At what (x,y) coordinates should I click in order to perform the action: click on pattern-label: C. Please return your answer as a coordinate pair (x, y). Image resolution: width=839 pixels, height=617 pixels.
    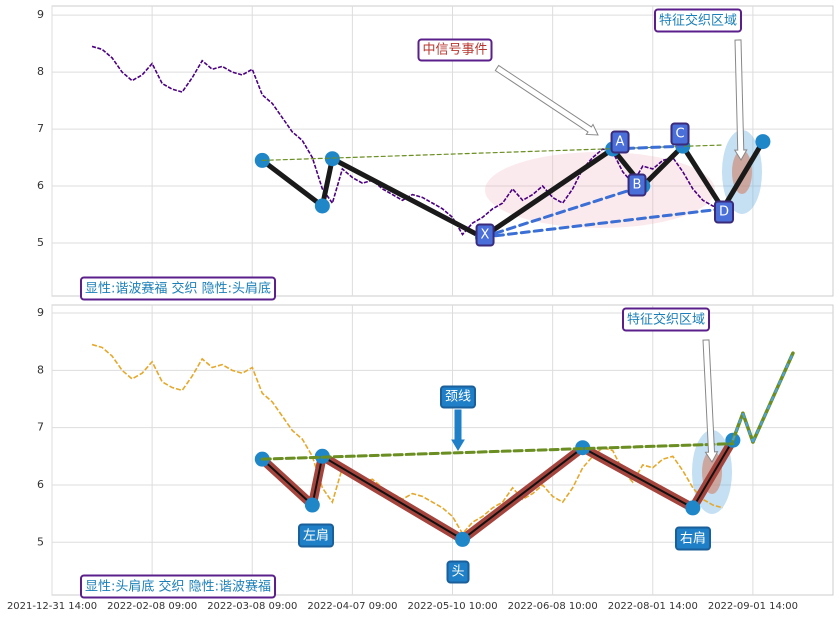
    Looking at the image, I should click on (679, 134).